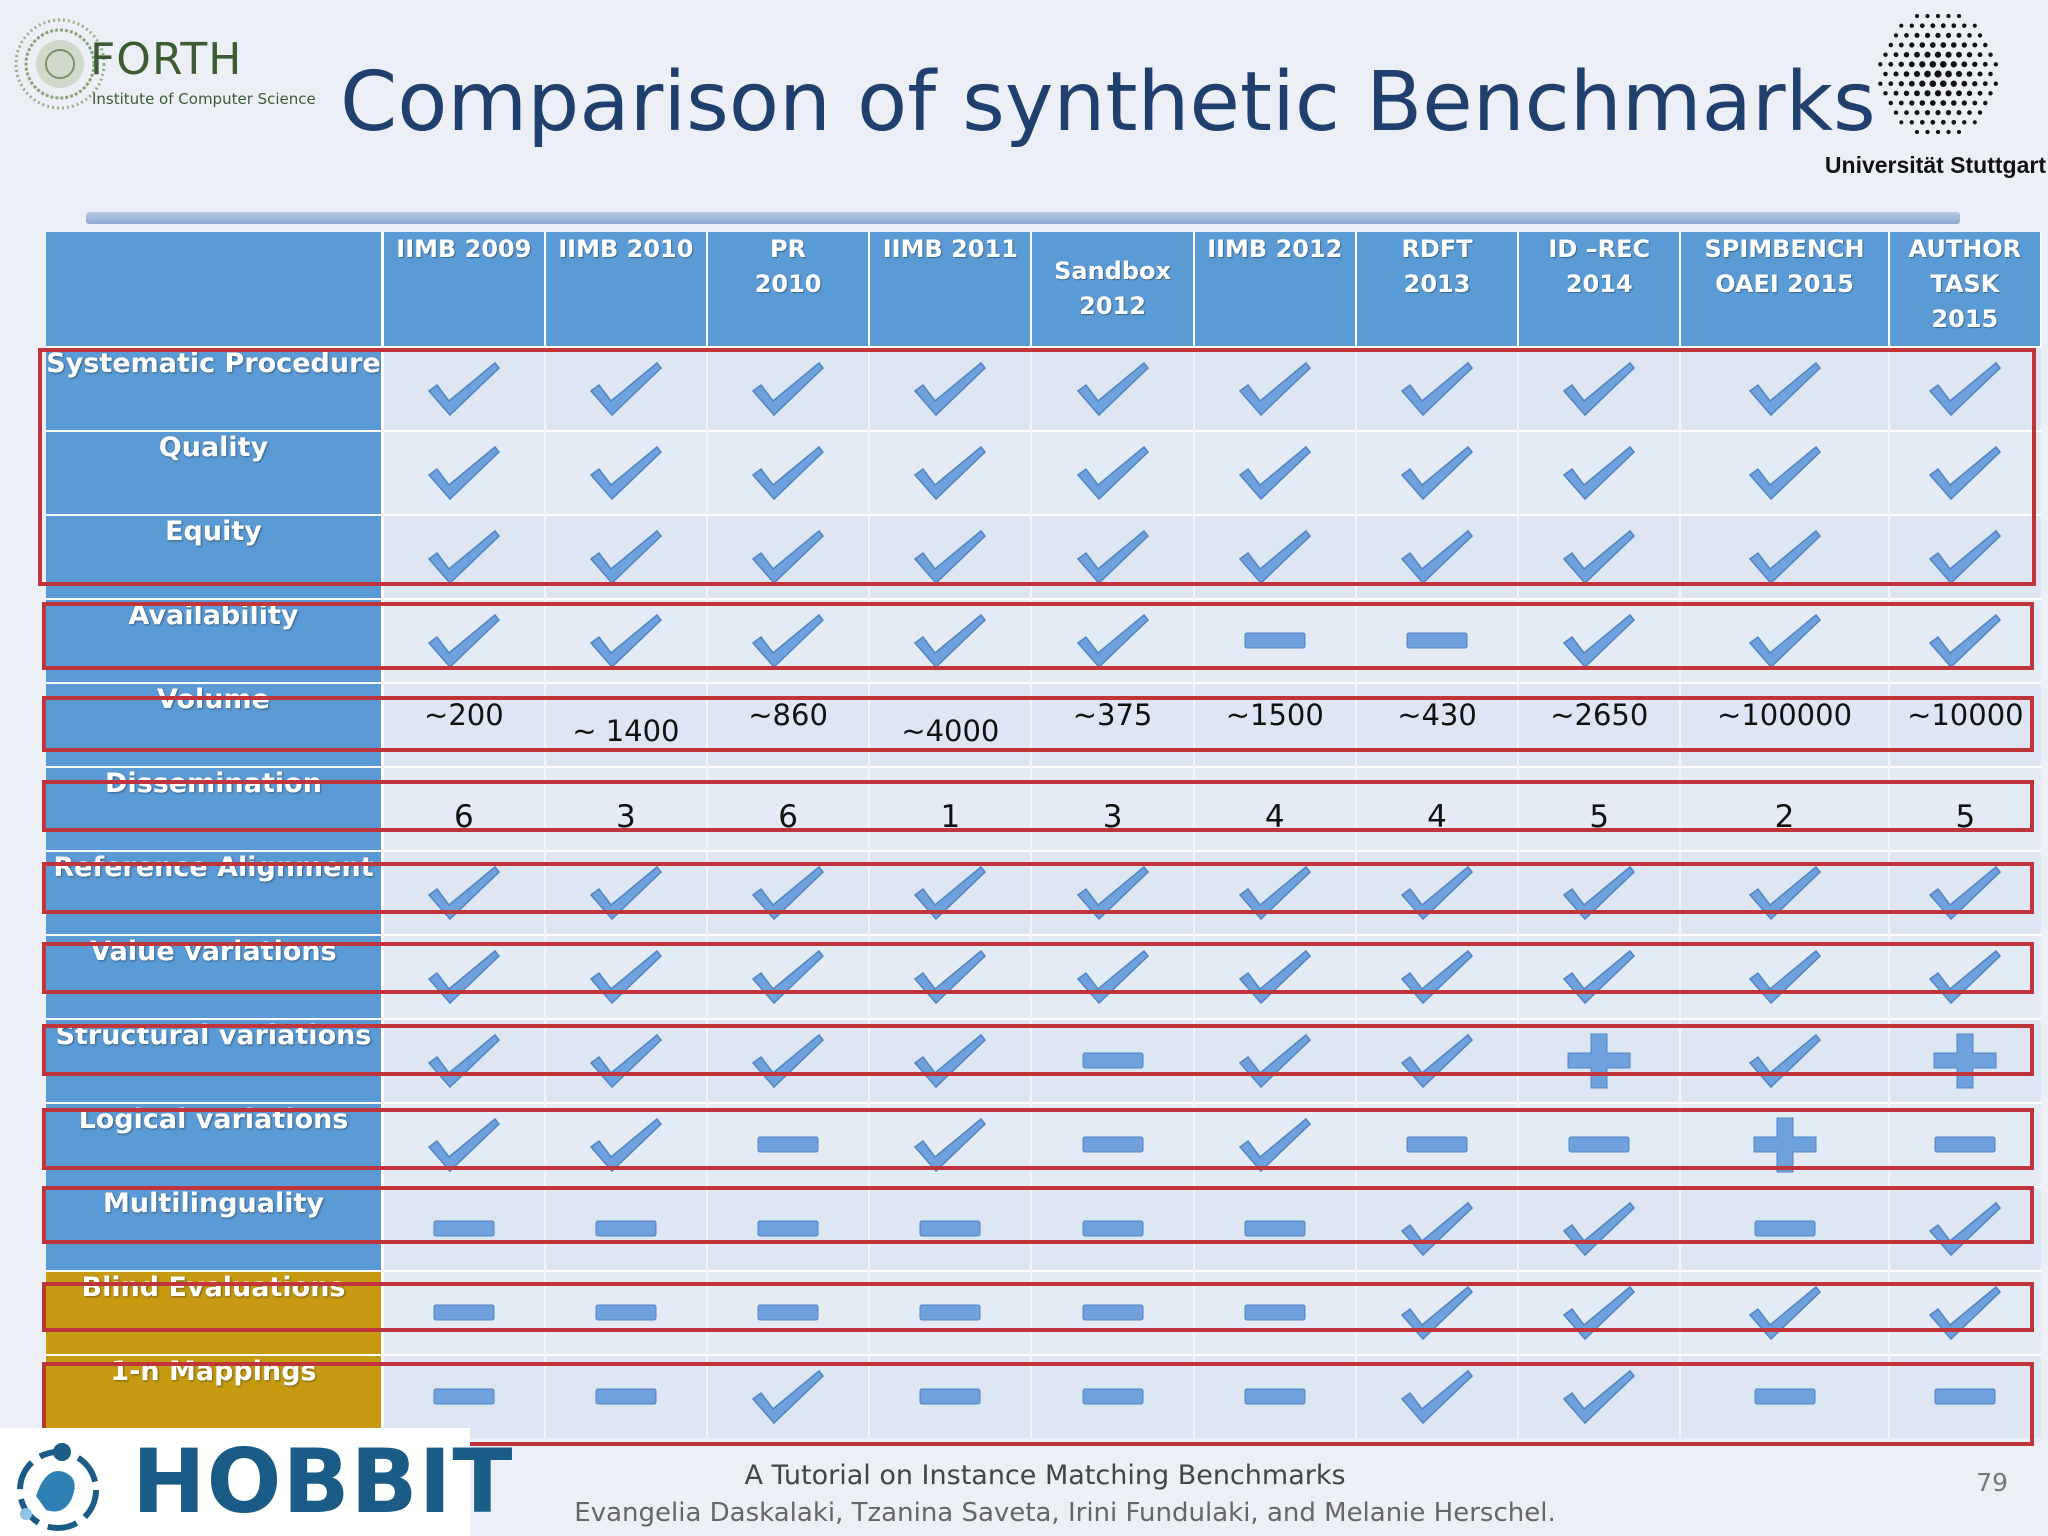  Describe the element at coordinates (625, 724) in the screenshot. I see `table-cell: ~ 1400` at that location.